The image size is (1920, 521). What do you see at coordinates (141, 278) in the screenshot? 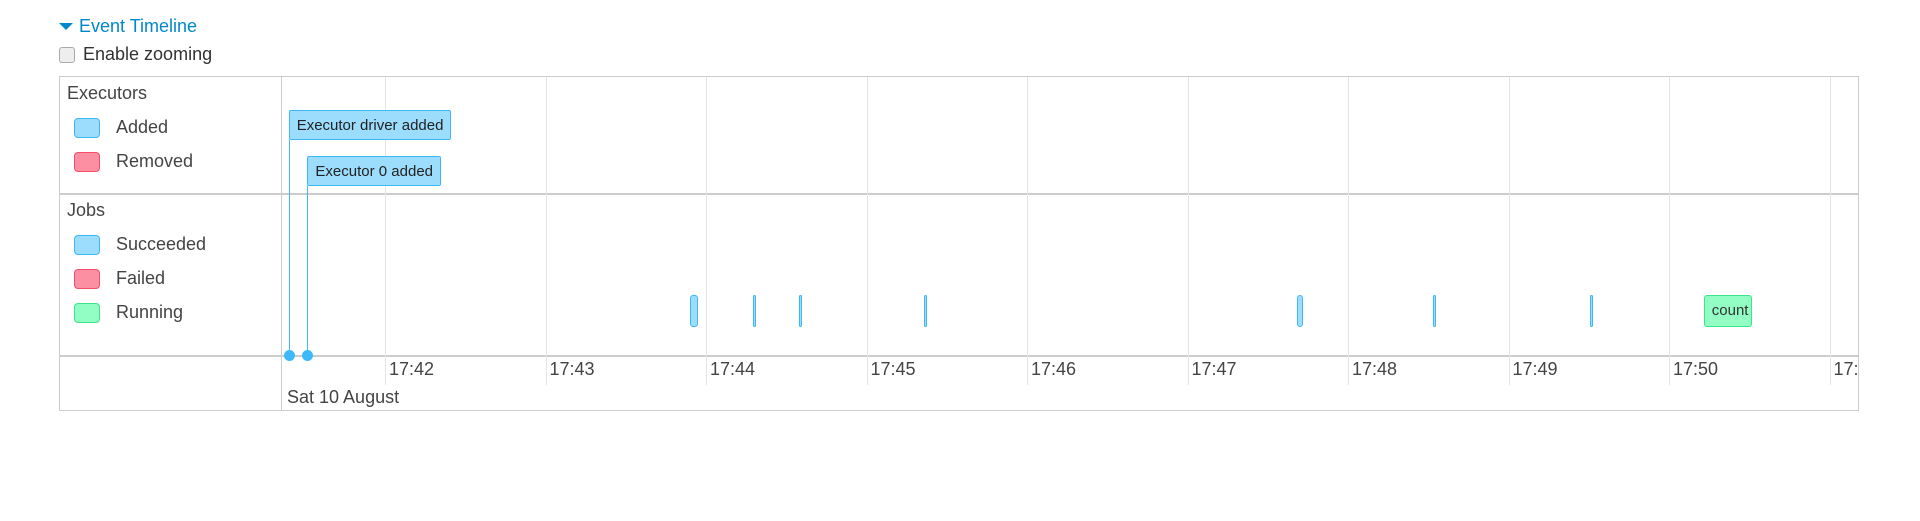
I see `legend-label: Failed` at bounding box center [141, 278].